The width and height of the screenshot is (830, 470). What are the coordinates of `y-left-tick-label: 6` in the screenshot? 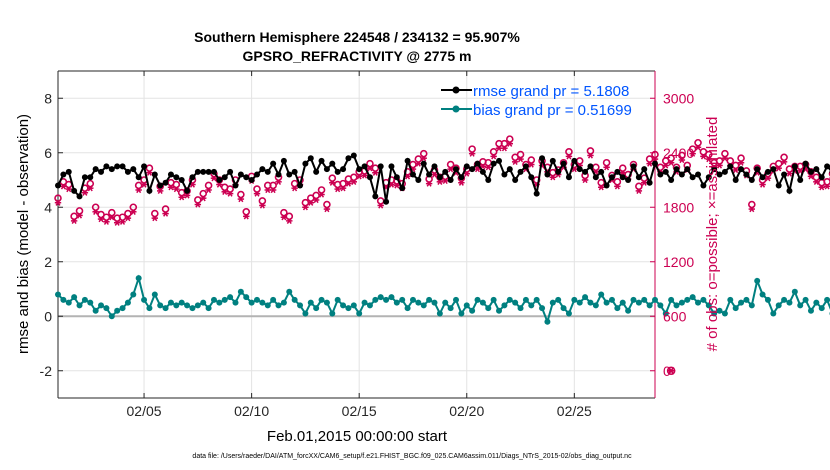 It's located at (48, 153).